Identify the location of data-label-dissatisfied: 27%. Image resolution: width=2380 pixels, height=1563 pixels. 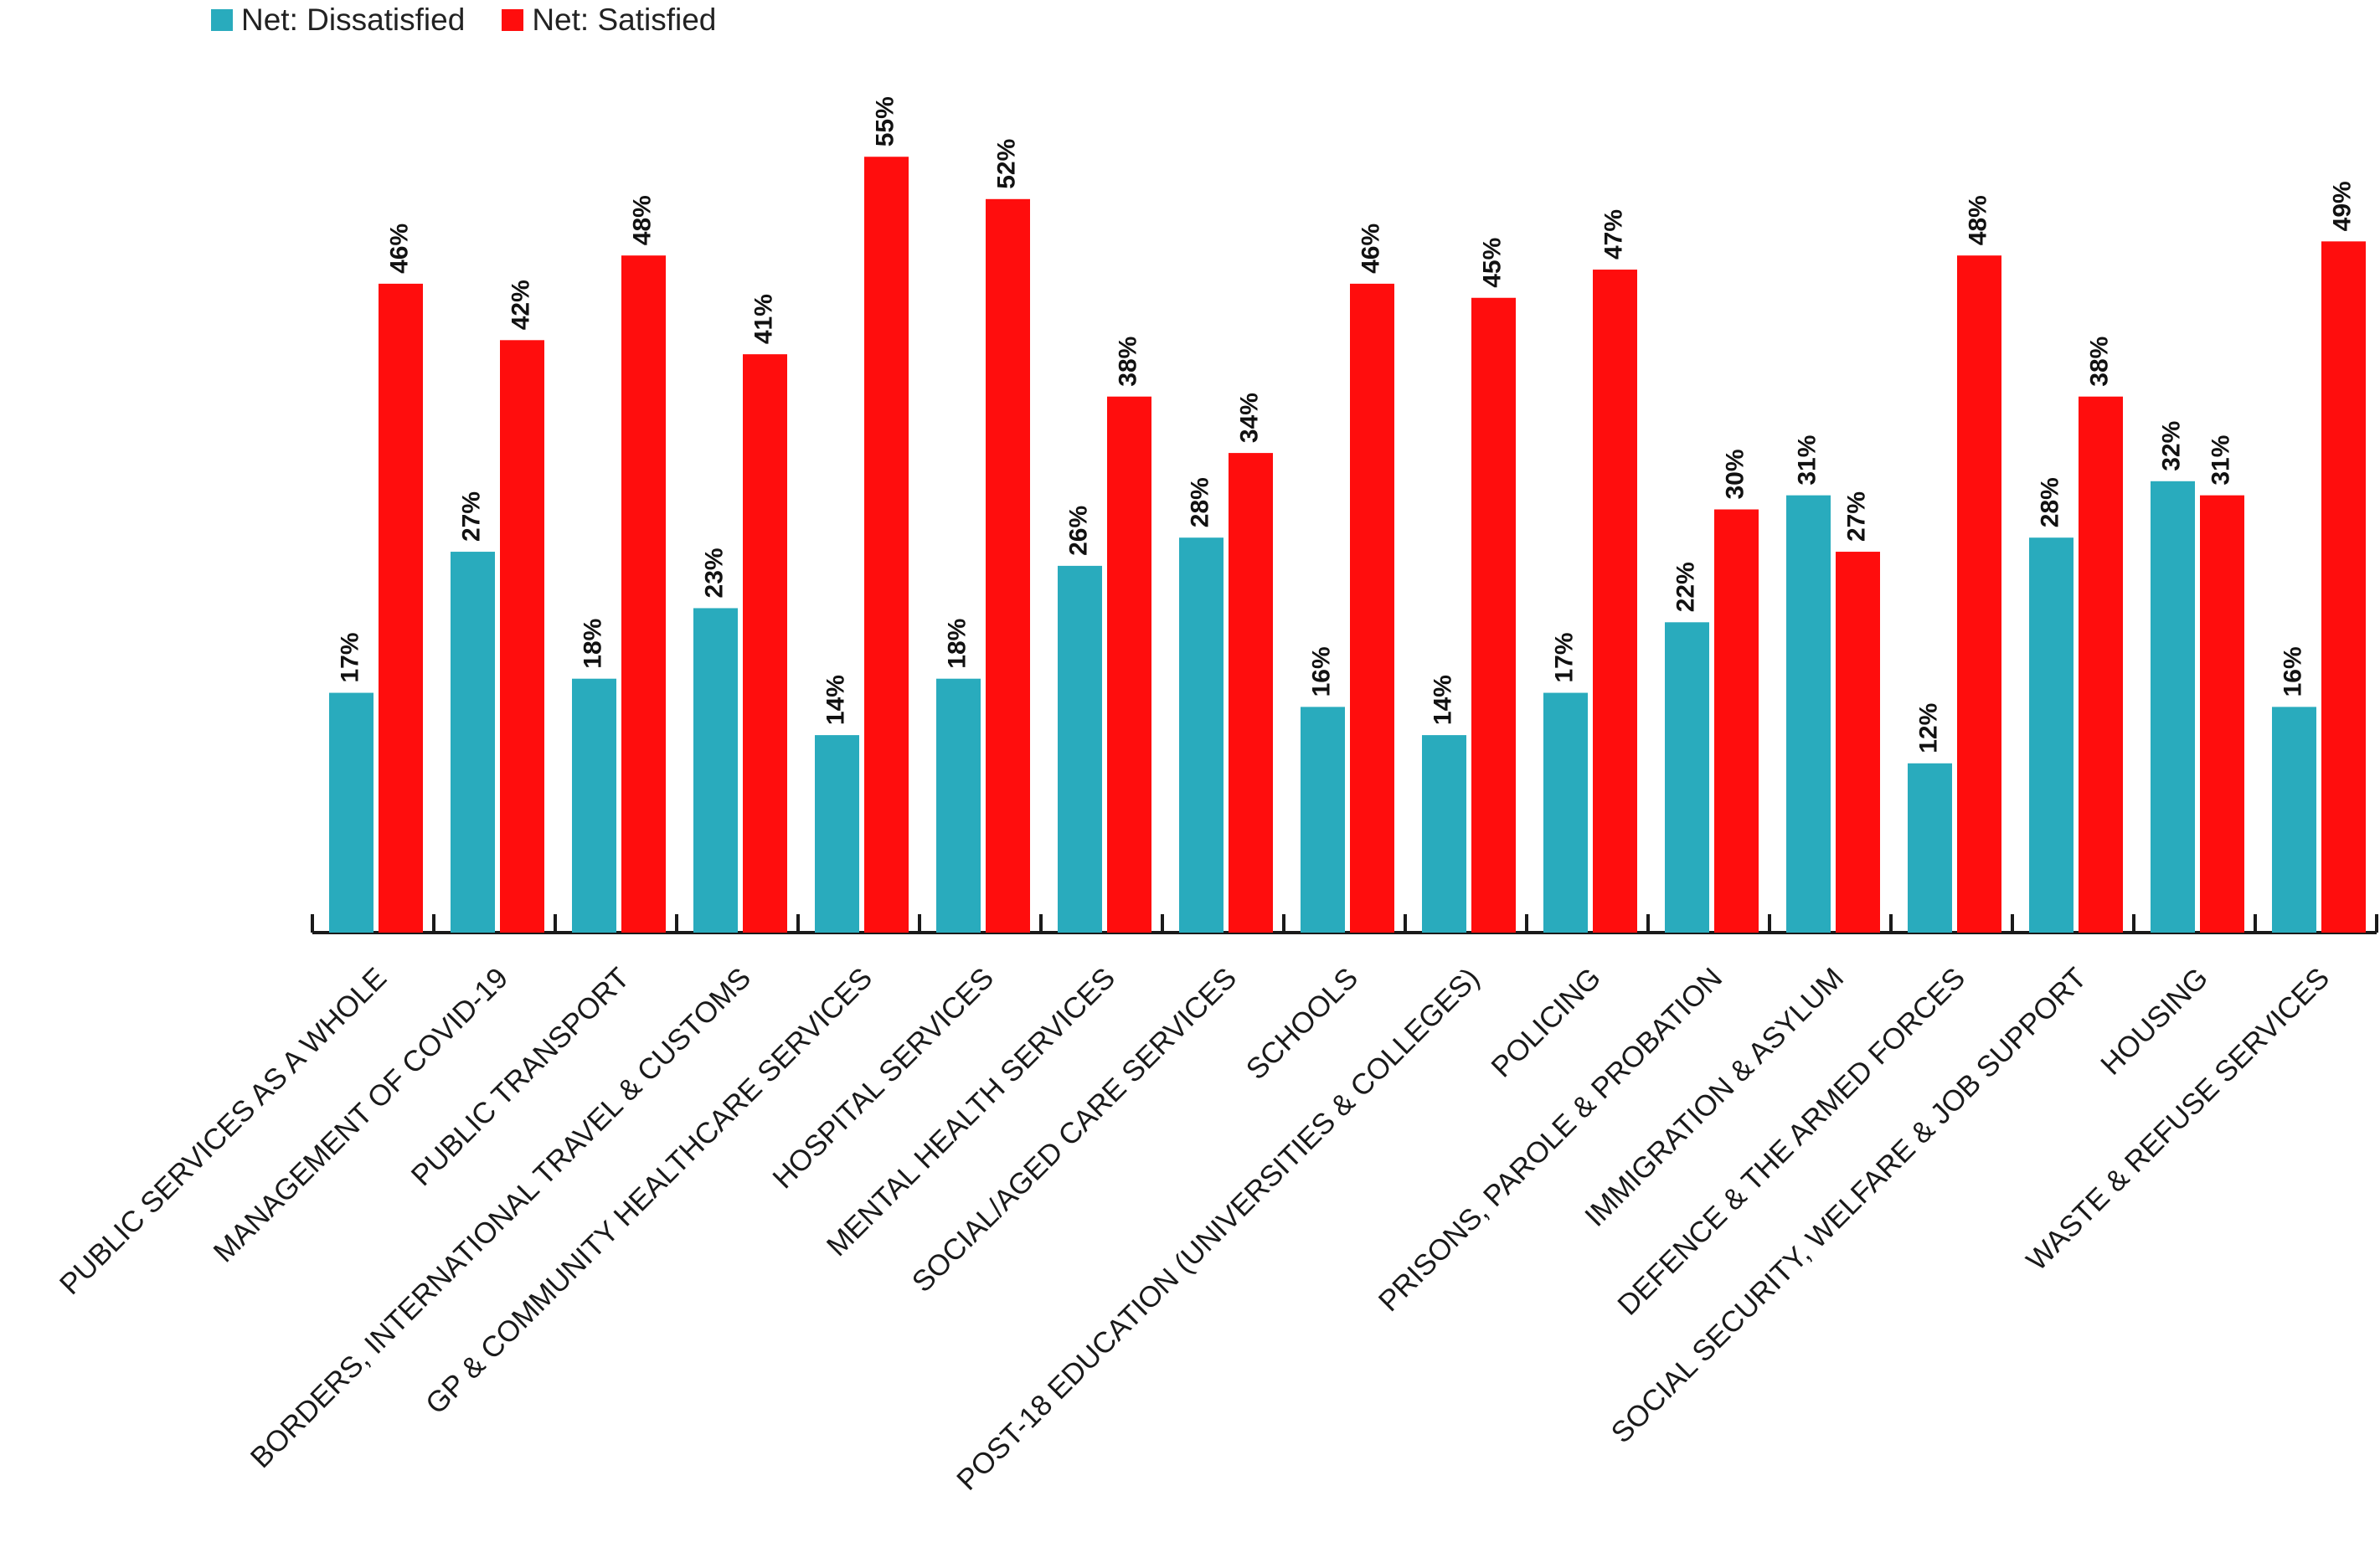
(471, 516).